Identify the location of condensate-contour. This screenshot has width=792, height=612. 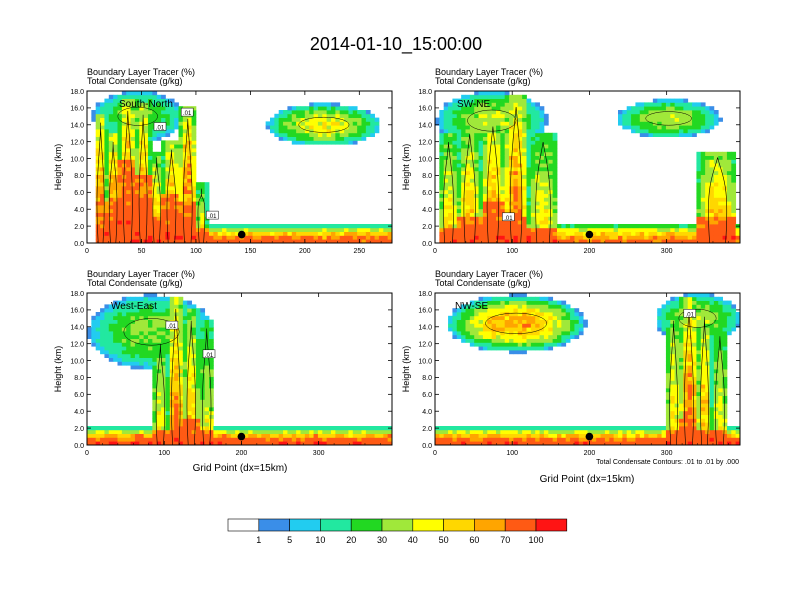
(171, 196).